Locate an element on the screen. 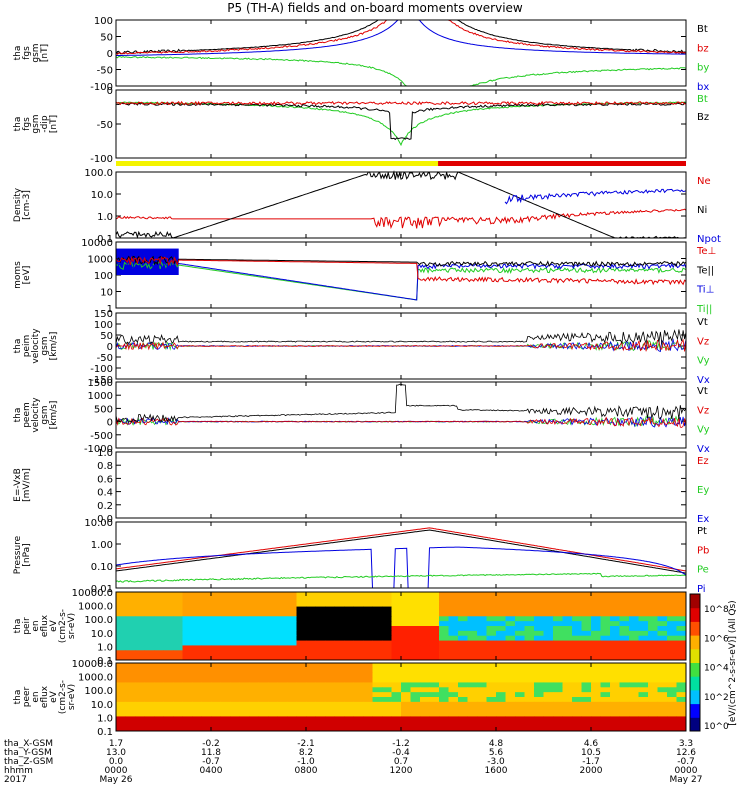  legend-entry: Te⊥ is located at coordinates (706, 251).